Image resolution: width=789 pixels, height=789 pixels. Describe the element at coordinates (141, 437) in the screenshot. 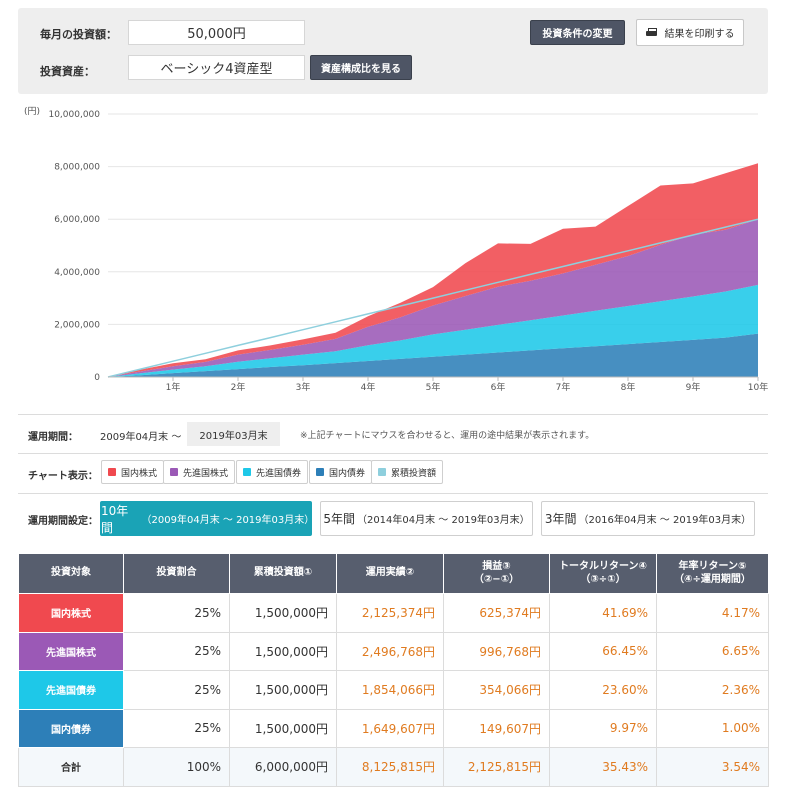

I see `period-start: 2009年04月末 ～` at that location.